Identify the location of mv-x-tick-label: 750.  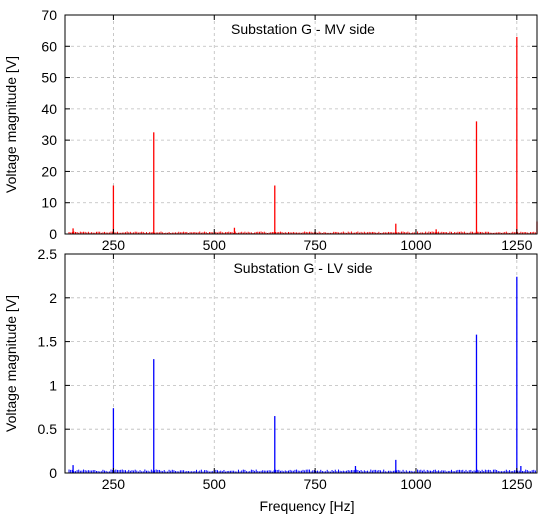
(315, 245).